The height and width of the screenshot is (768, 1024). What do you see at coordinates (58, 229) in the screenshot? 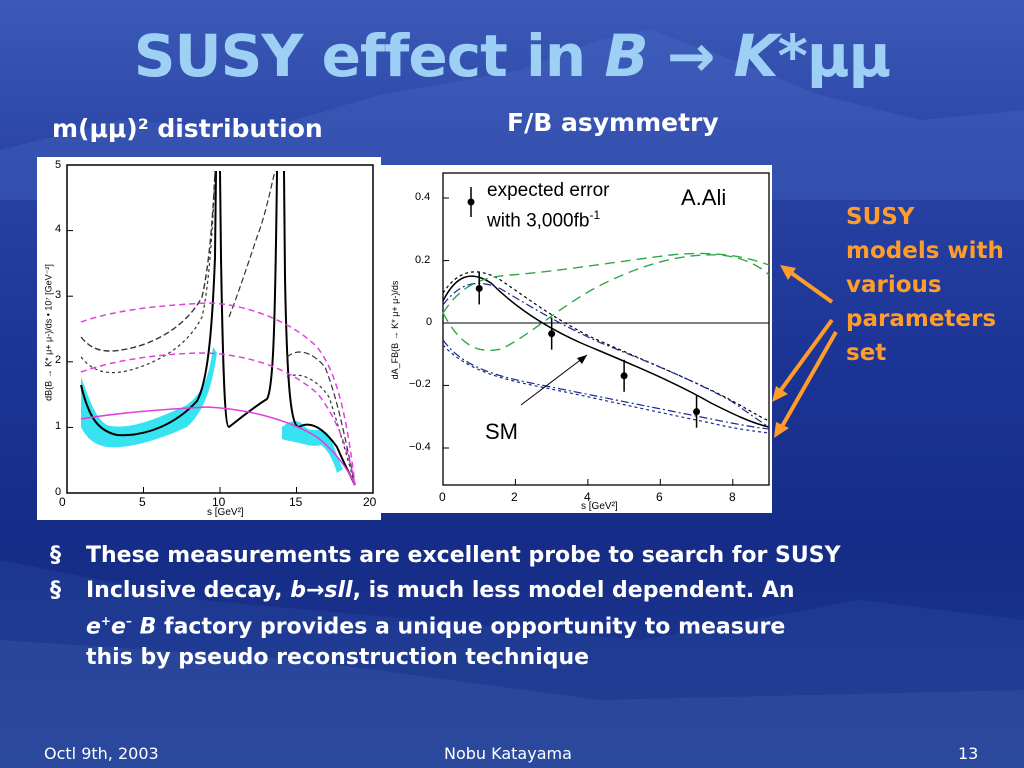
I see `y-tick: 4` at bounding box center [58, 229].